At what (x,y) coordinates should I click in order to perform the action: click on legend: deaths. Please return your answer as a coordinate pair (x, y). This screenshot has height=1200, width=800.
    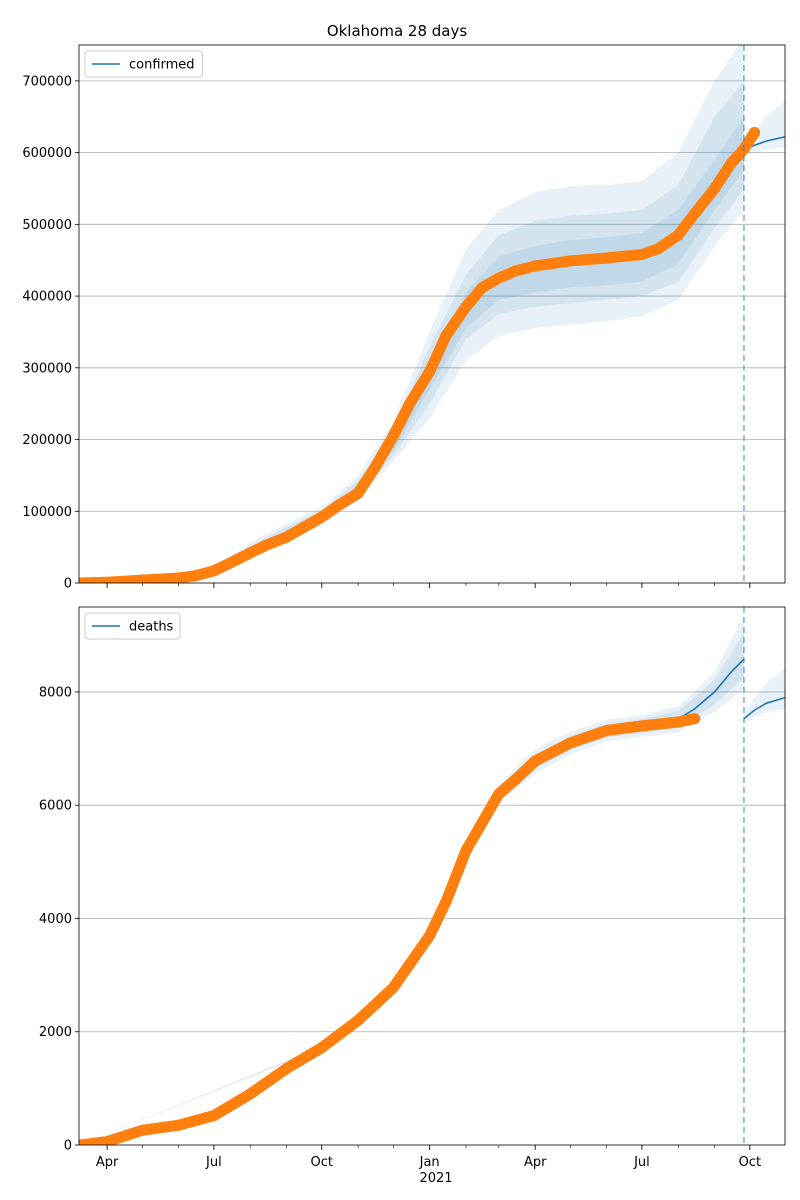
    Looking at the image, I should click on (132, 626).